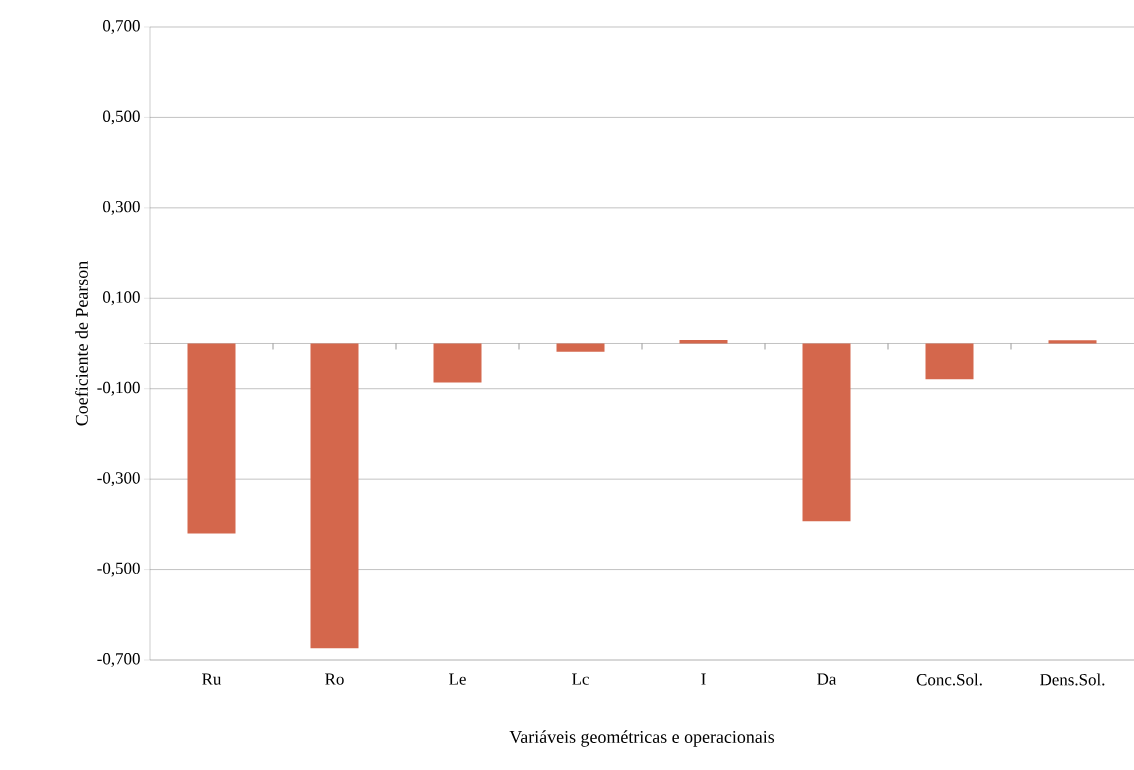 The image size is (1134, 770). What do you see at coordinates (334, 679) in the screenshot?
I see `x-tick-label: Ro` at bounding box center [334, 679].